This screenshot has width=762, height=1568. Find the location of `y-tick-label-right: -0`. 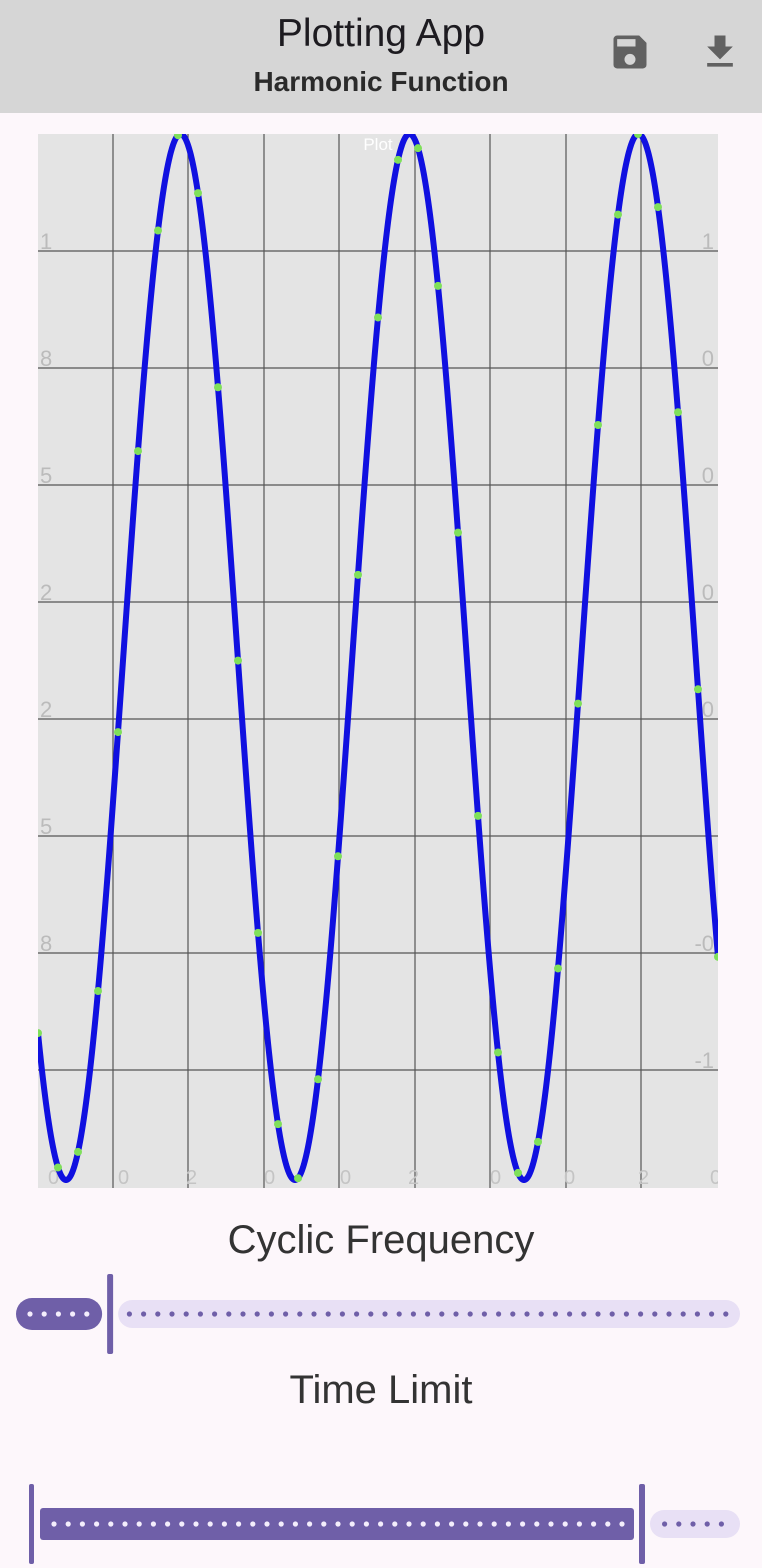

y-tick-label-right: -0 is located at coordinates (704, 943).